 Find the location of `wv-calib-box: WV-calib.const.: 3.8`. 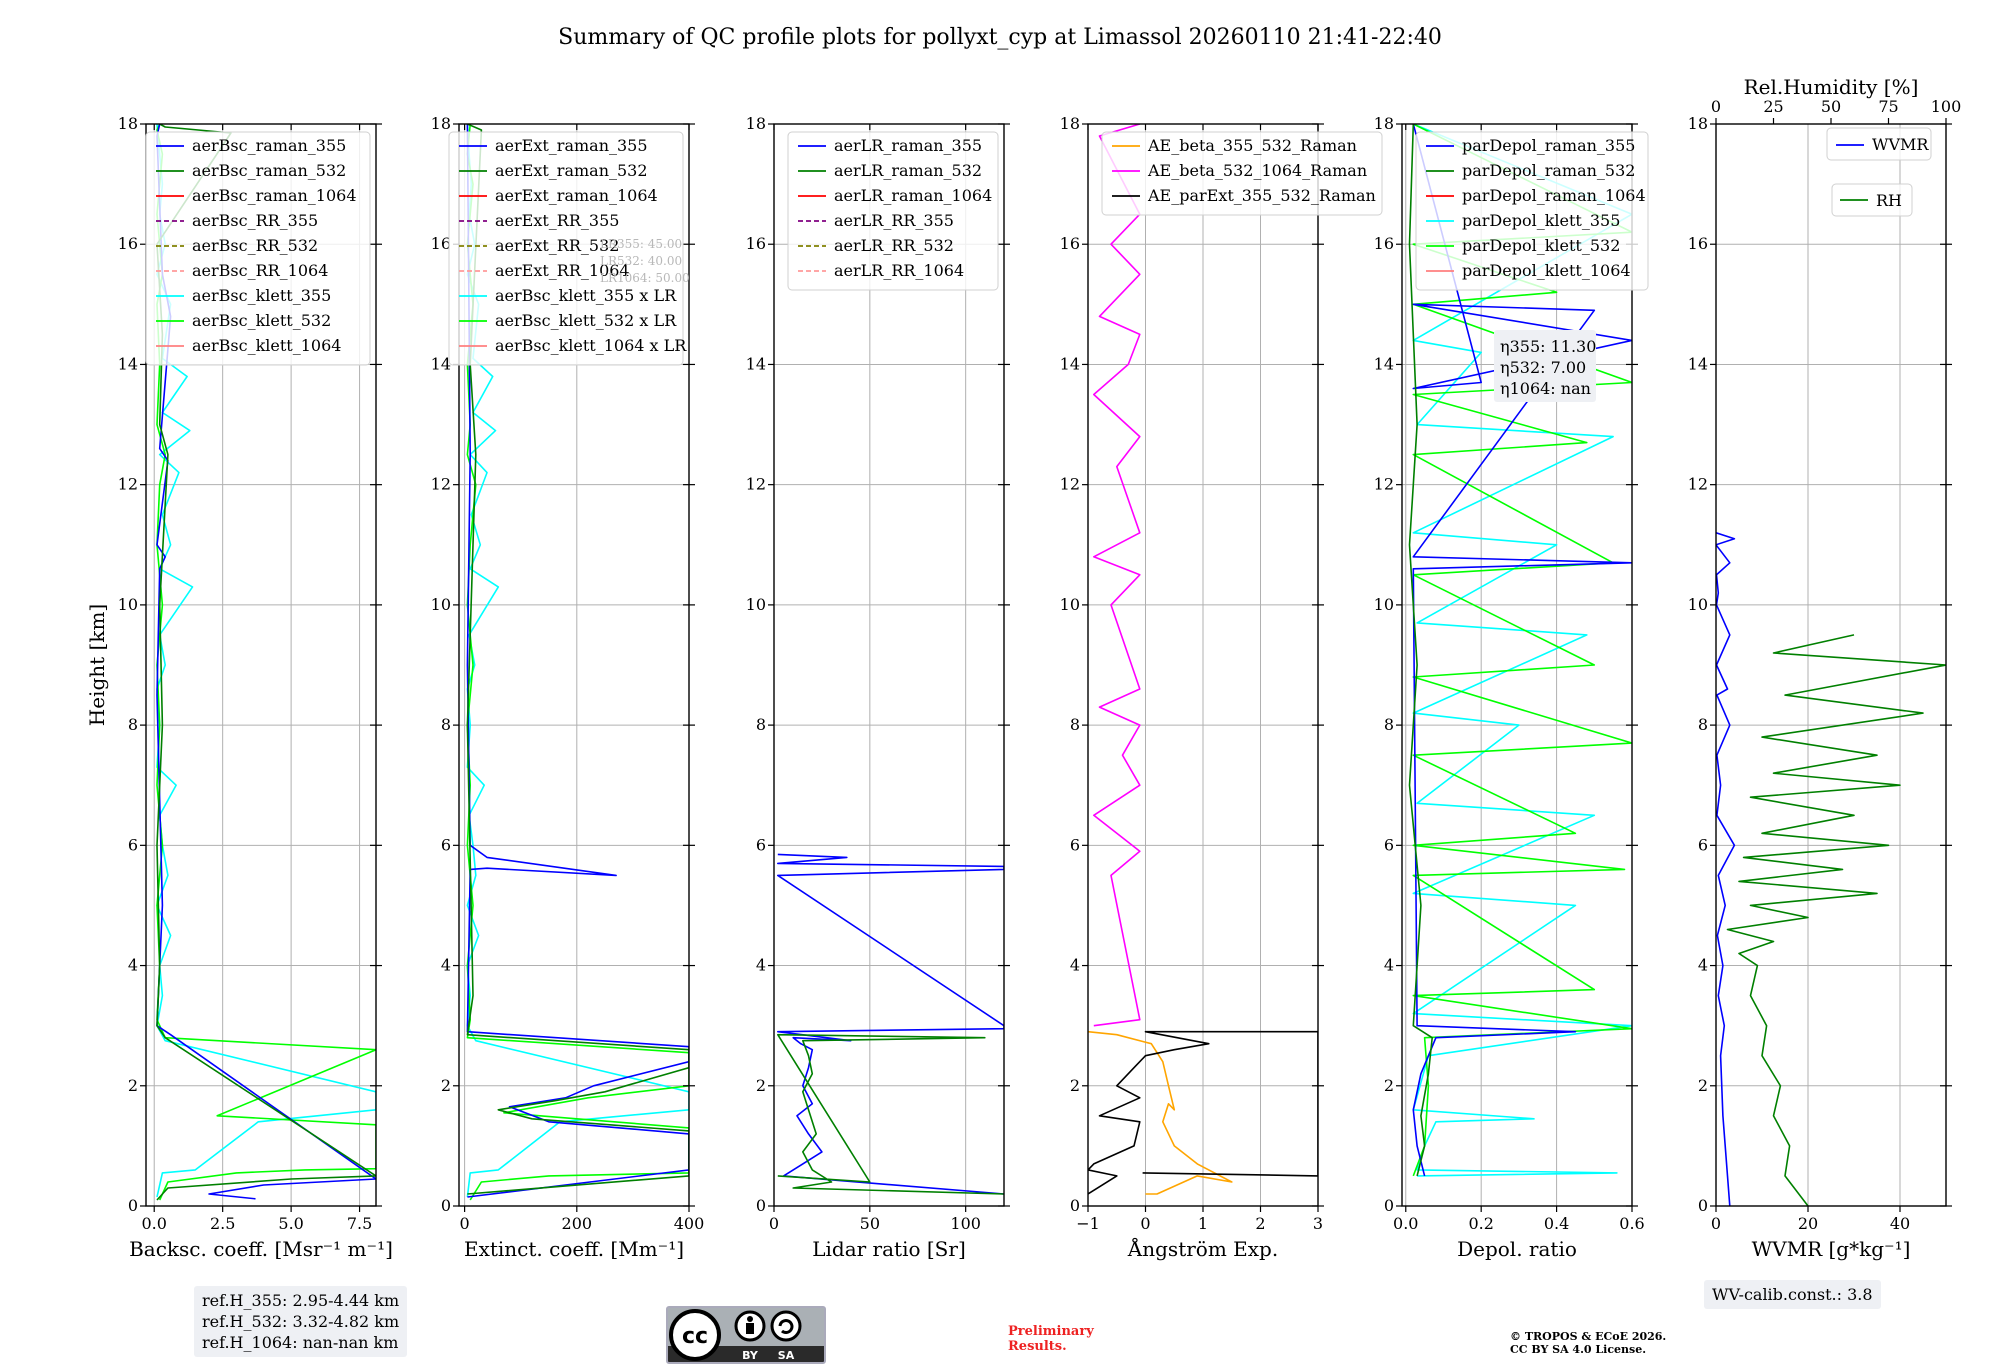

wv-calib-box: WV-calib.const.: 3.8 is located at coordinates (1792, 1294).